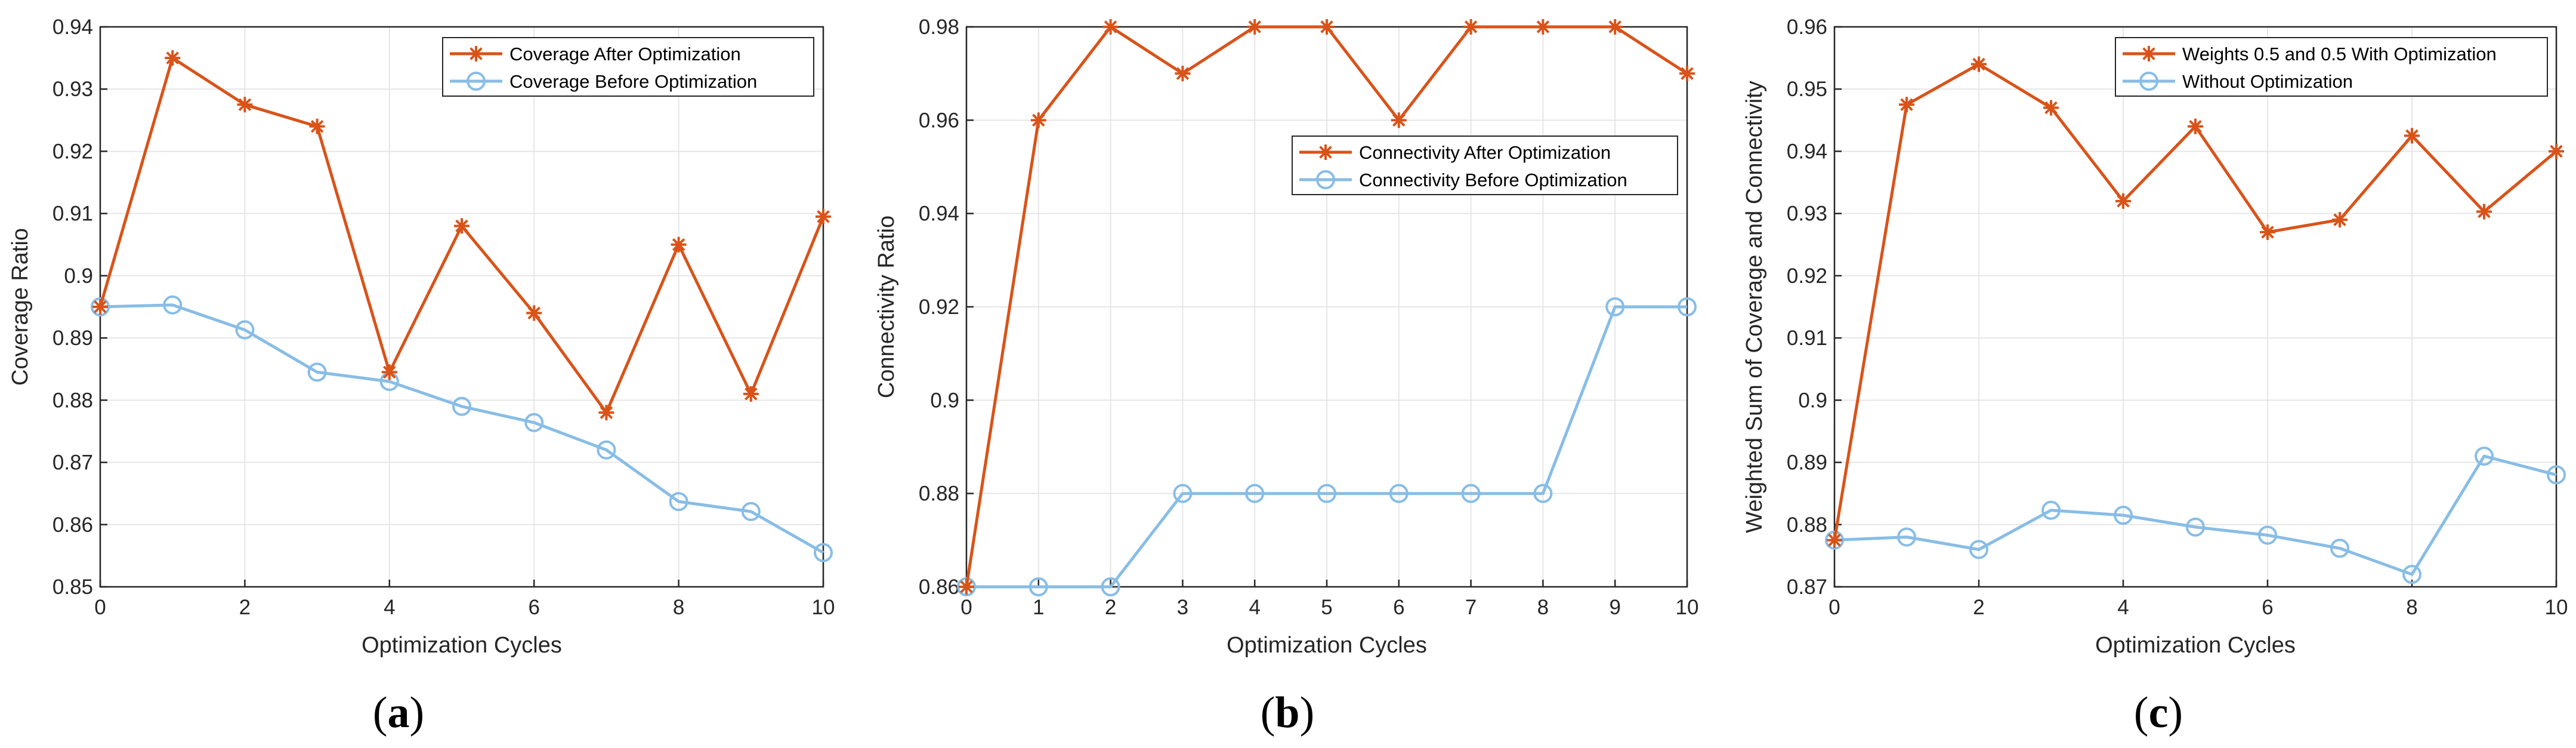  I want to click on y-tick-label-c-0p94: 0.94, so click(1807, 151).